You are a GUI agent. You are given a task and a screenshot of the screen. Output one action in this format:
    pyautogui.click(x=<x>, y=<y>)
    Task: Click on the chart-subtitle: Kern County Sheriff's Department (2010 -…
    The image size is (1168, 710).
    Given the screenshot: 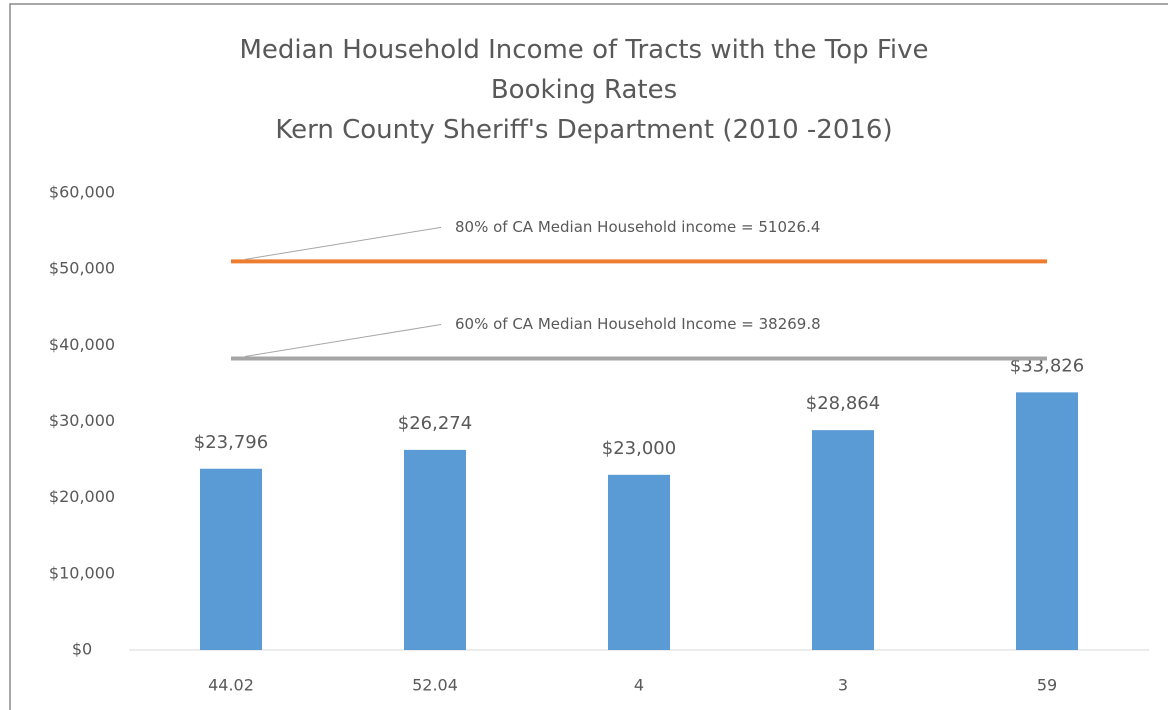 What is the action you would take?
    pyautogui.click(x=584, y=130)
    